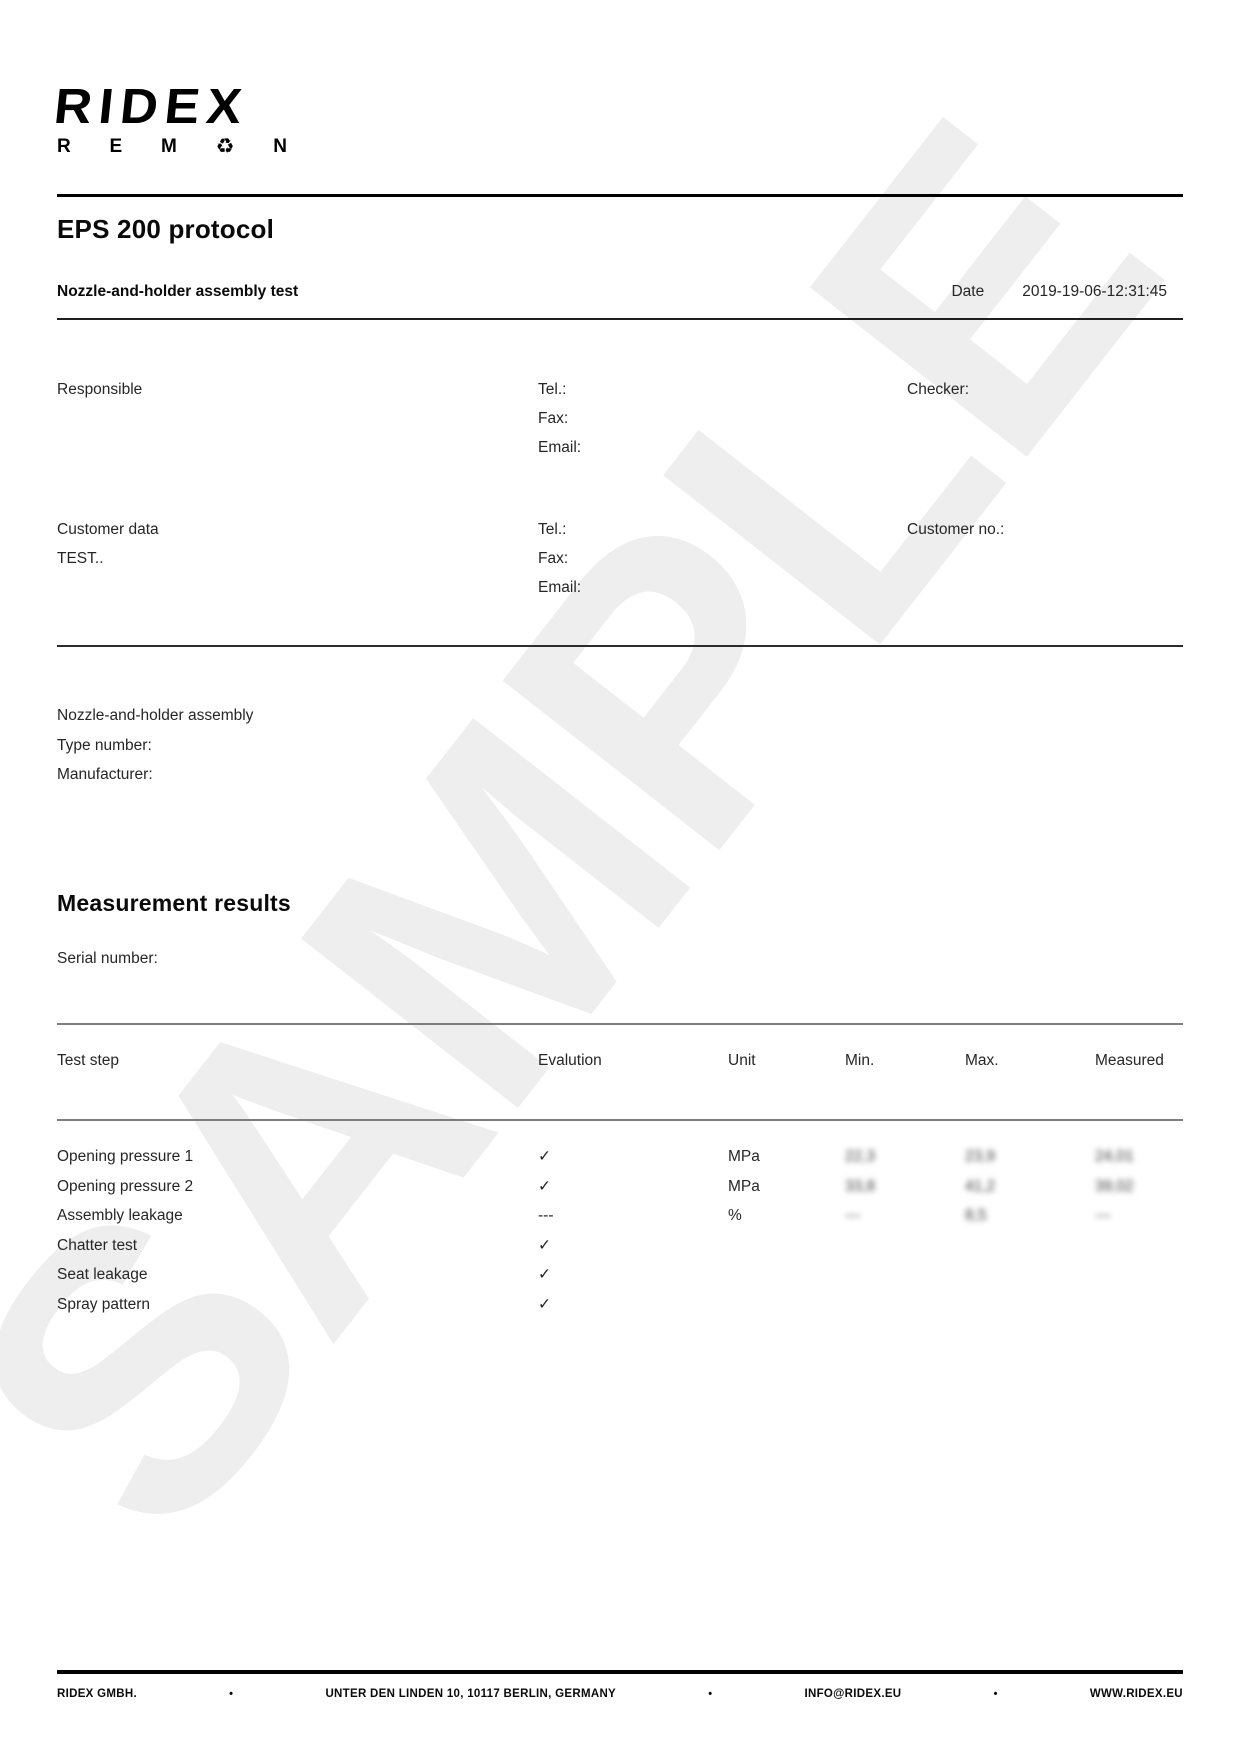  I want to click on page-title: EPS 200 protocol, so click(166, 229).